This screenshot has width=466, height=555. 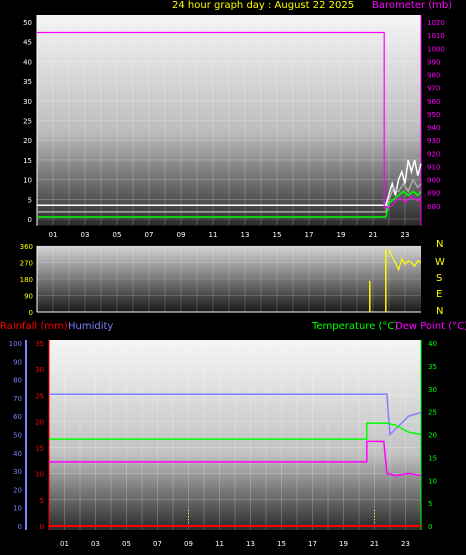 What do you see at coordinates (149, 235) in the screenshot?
I see `wind-hour-tick-label: 07` at bounding box center [149, 235].